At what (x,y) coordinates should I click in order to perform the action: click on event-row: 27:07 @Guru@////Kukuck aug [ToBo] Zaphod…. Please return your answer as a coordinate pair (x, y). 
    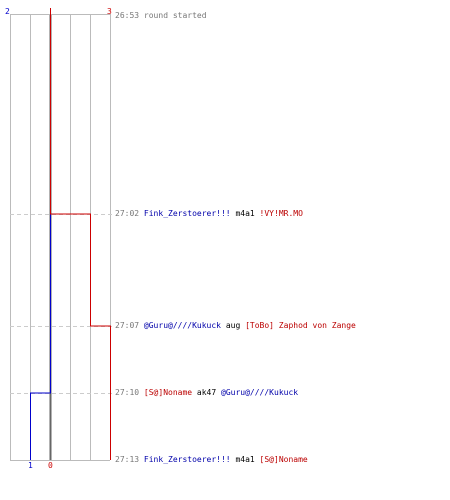
    Looking at the image, I should click on (235, 326).